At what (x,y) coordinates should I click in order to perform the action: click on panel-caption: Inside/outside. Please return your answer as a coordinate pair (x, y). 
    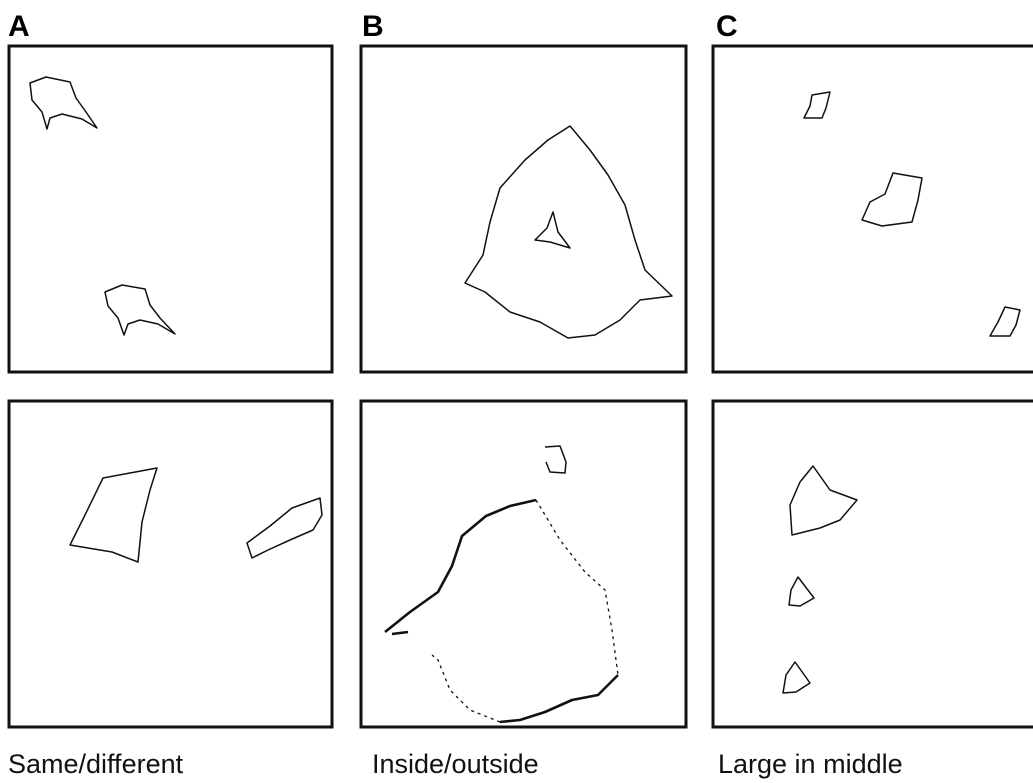
    Looking at the image, I should click on (455, 764).